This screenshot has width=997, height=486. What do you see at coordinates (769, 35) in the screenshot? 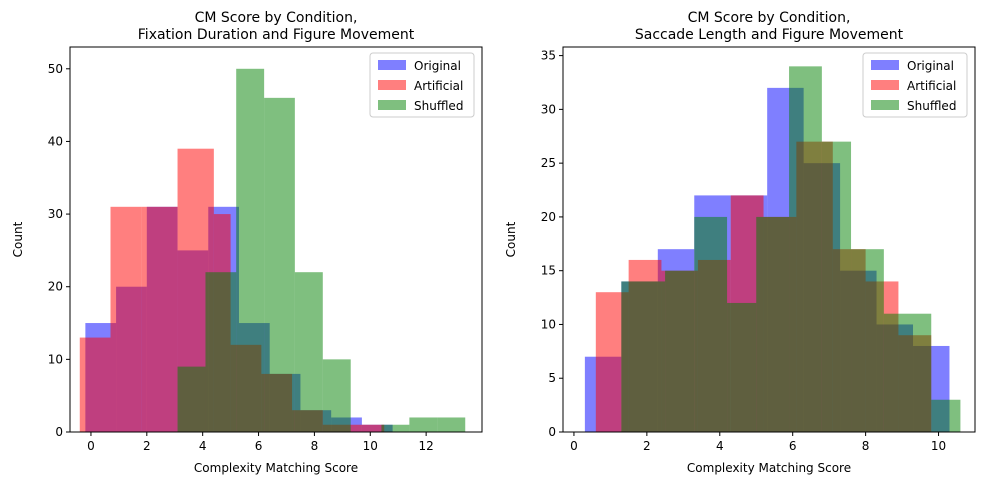
I see `chart-title-line-2: Saccade Length and Figure Movement` at bounding box center [769, 35].